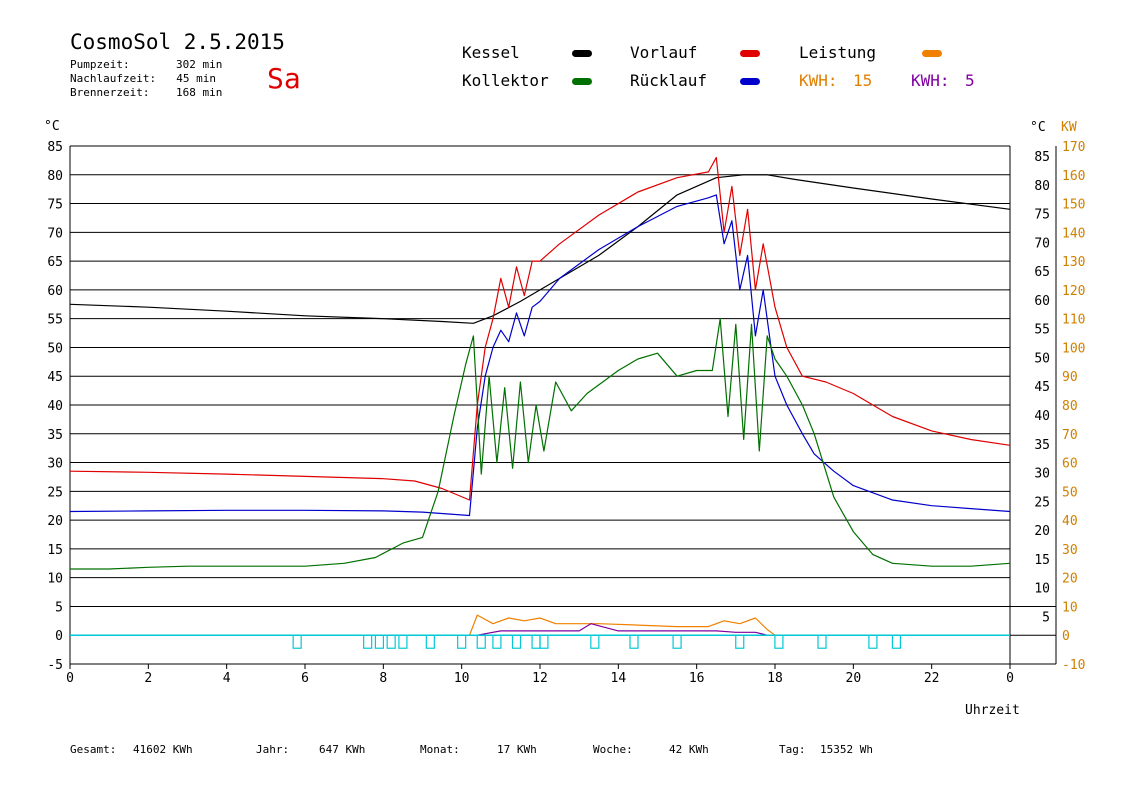 The image size is (1148, 812). What do you see at coordinates (55, 233) in the screenshot?
I see `y-tick-label: 70` at bounding box center [55, 233].